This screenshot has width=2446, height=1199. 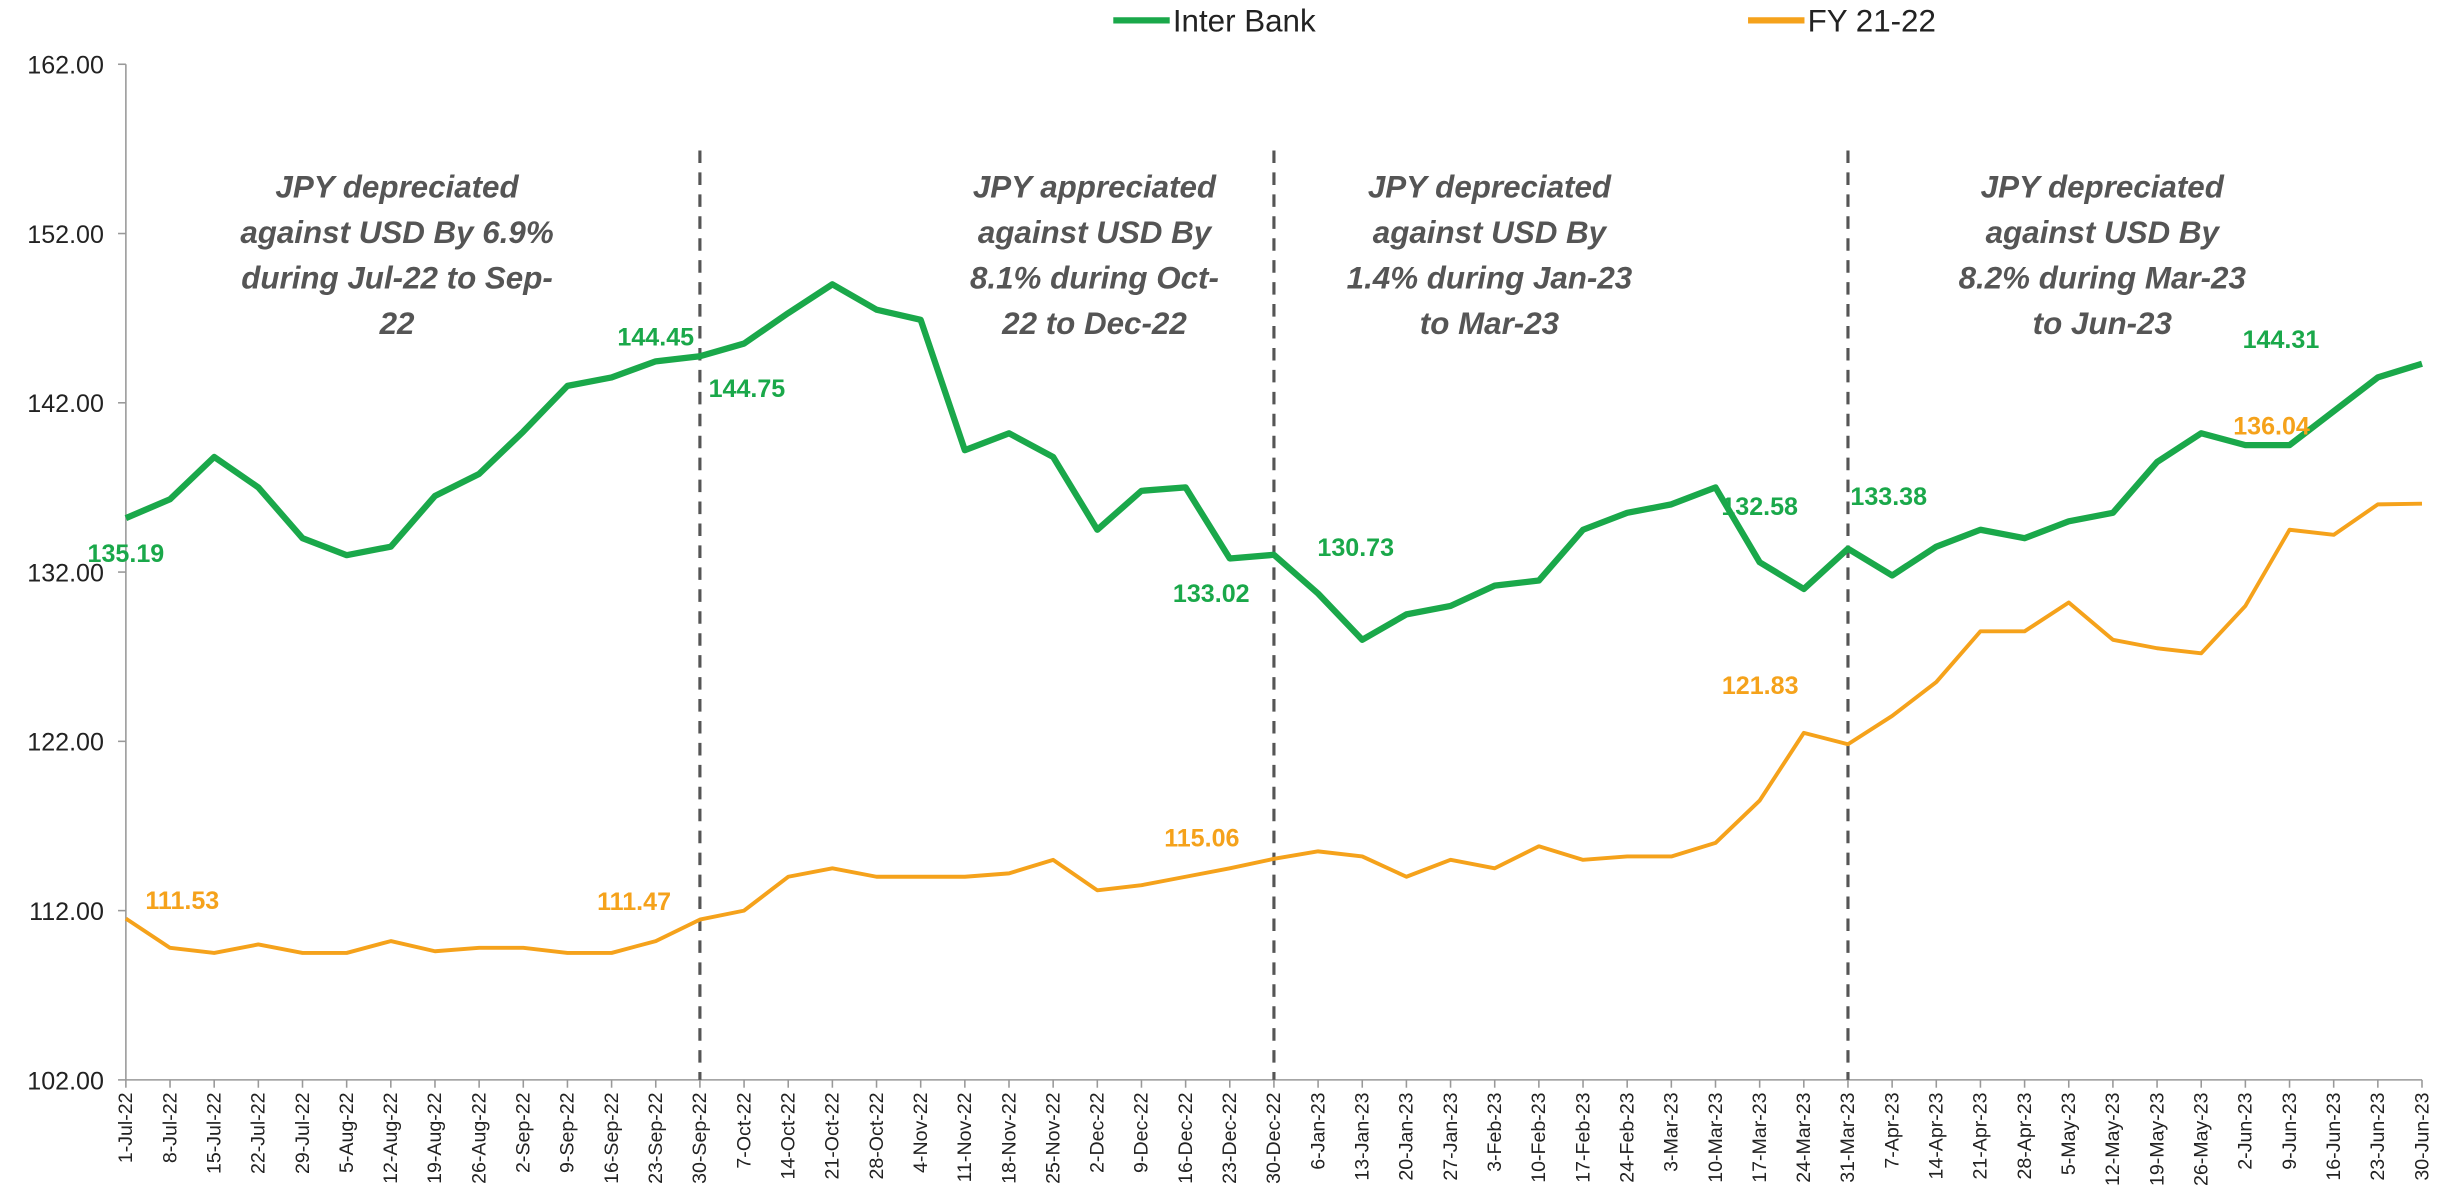 What do you see at coordinates (1009, 1137) in the screenshot?
I see `x-tick-label: 18-Nov-22` at bounding box center [1009, 1137].